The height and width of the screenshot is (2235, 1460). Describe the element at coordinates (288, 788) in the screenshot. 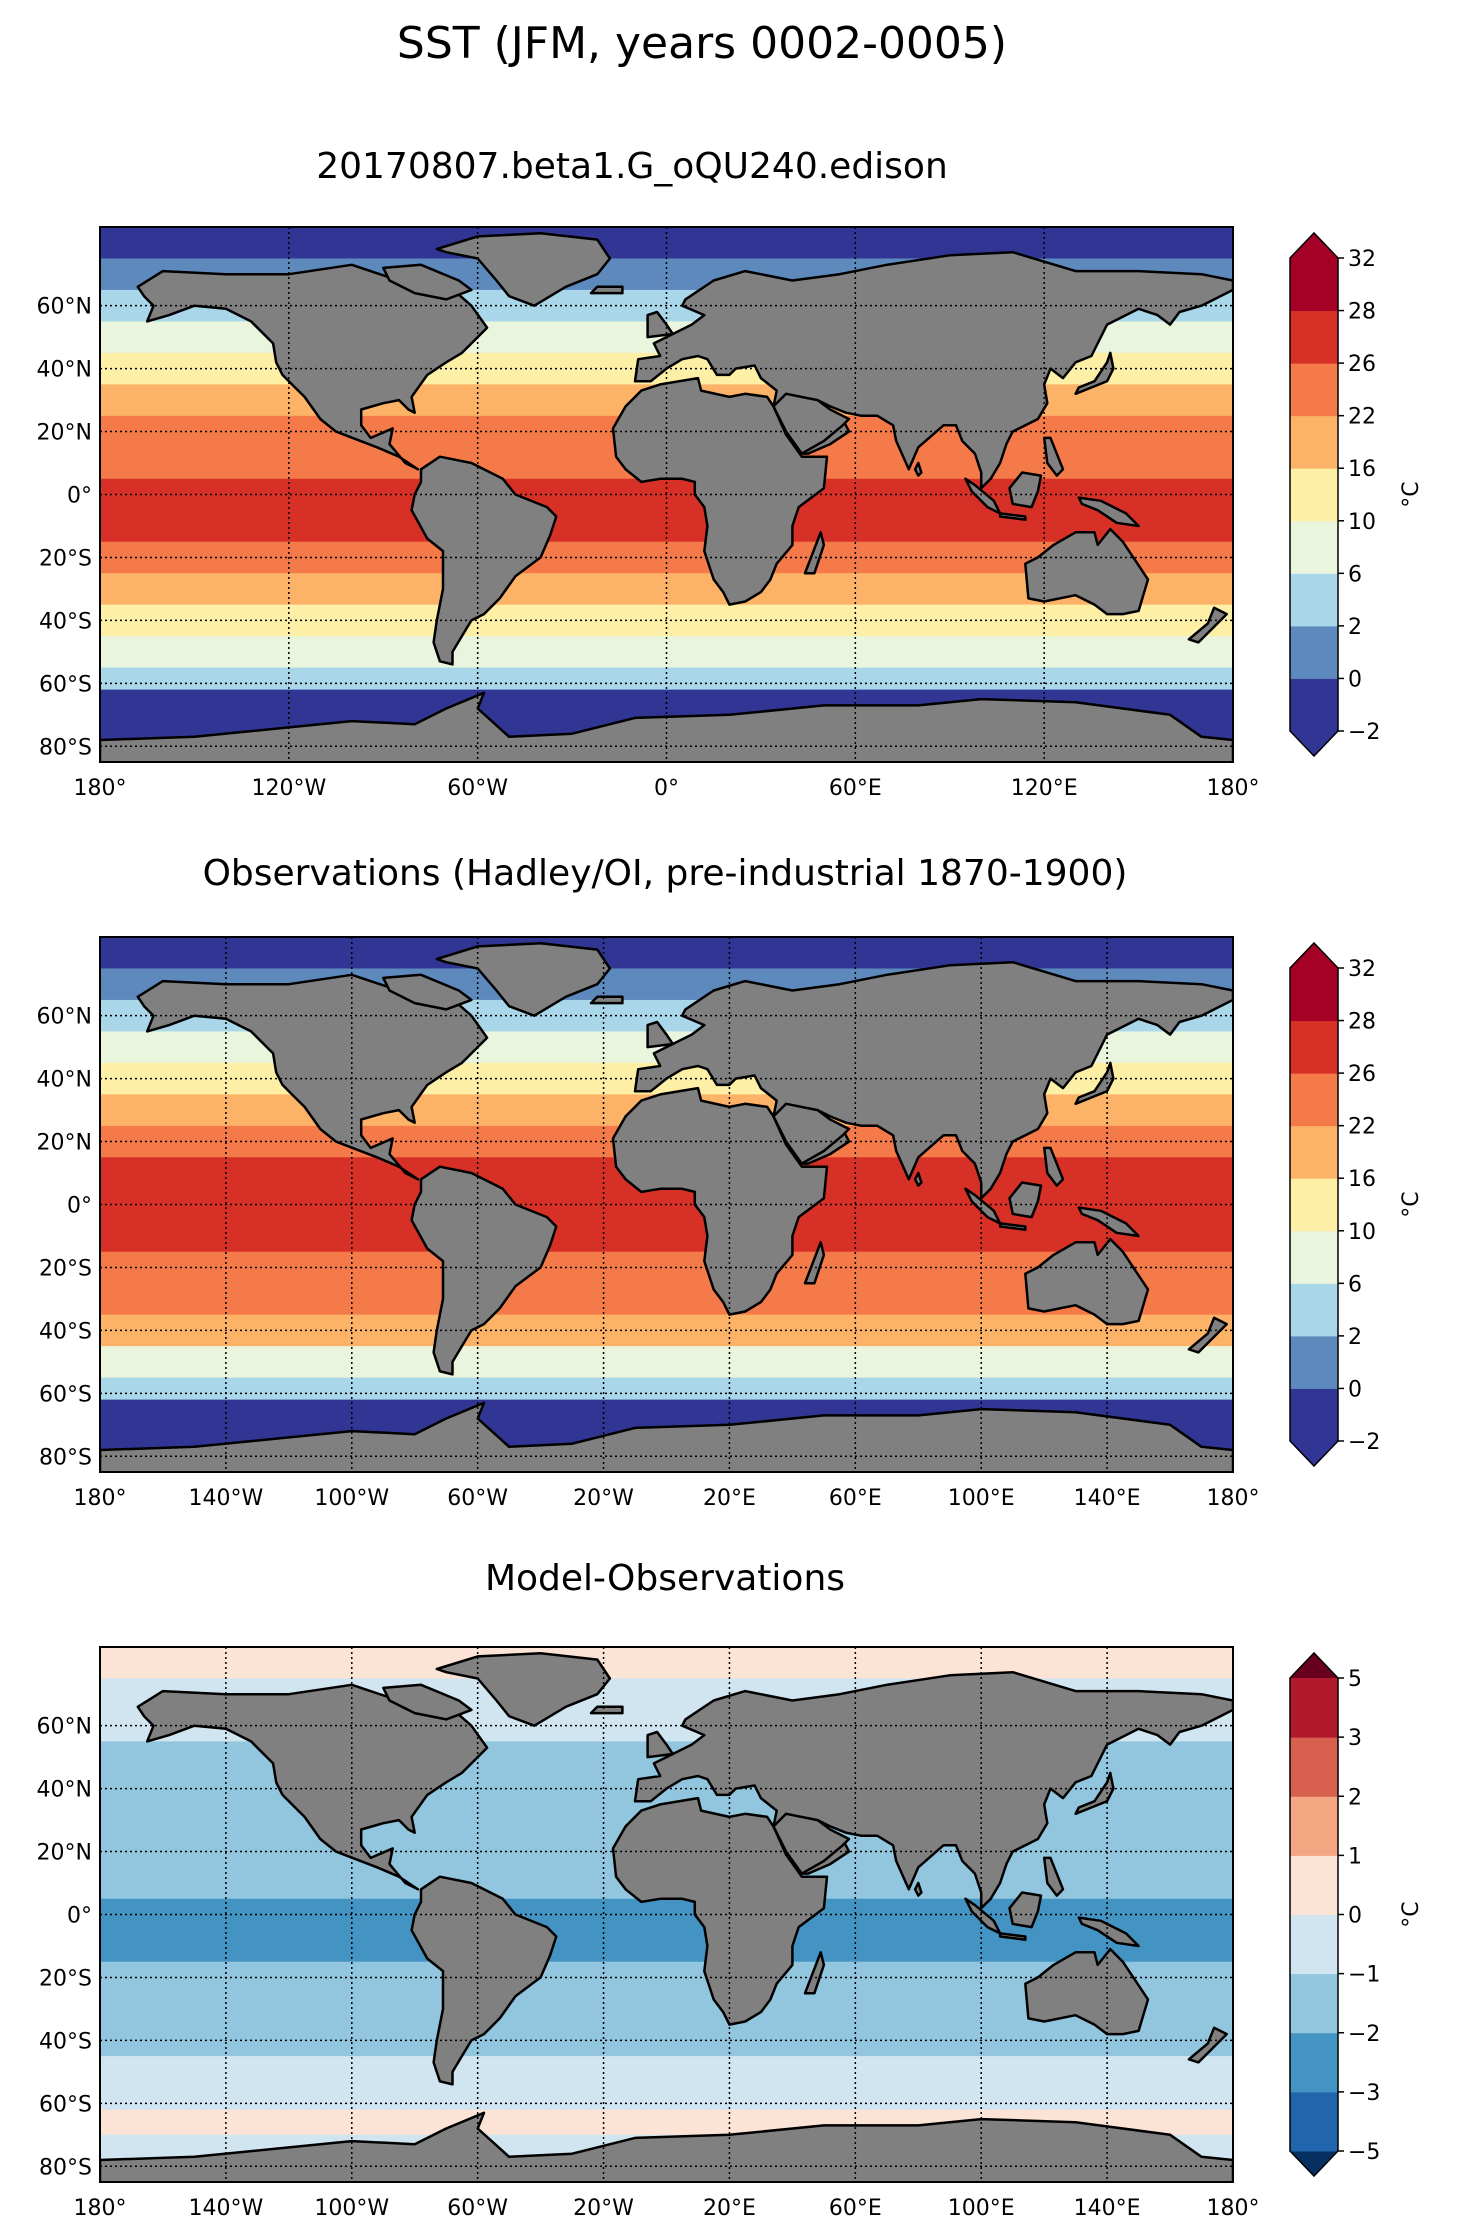

I see `x-tick-label: 120°W` at that location.